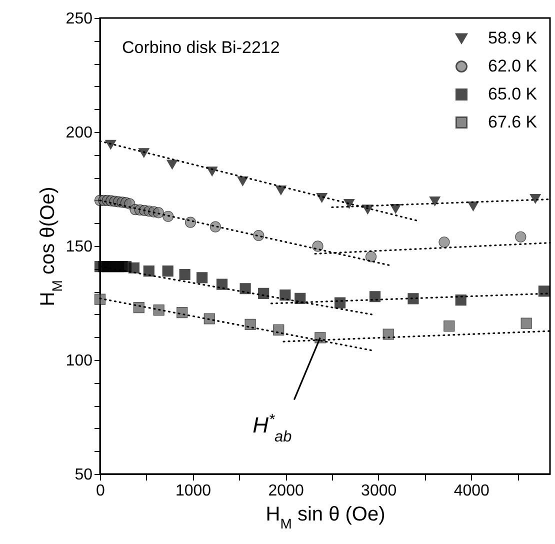  Describe the element at coordinates (472, 491) in the screenshot. I see `x-tick-label: 4000` at that location.